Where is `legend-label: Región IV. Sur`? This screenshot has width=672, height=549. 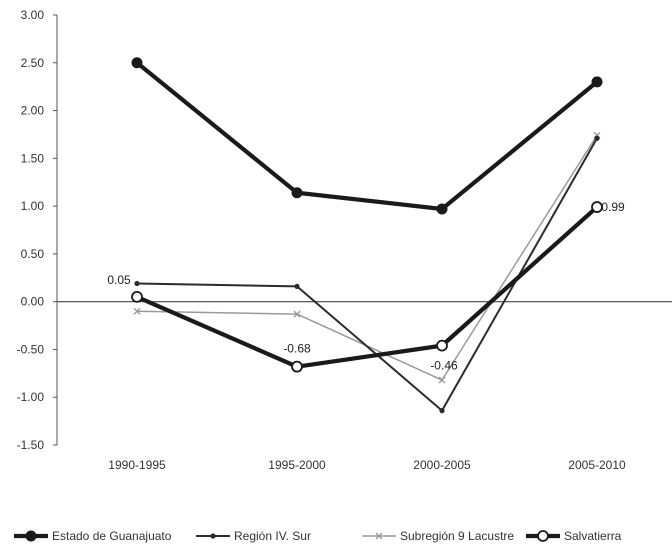 legend-label: Región IV. Sur is located at coordinates (272, 536).